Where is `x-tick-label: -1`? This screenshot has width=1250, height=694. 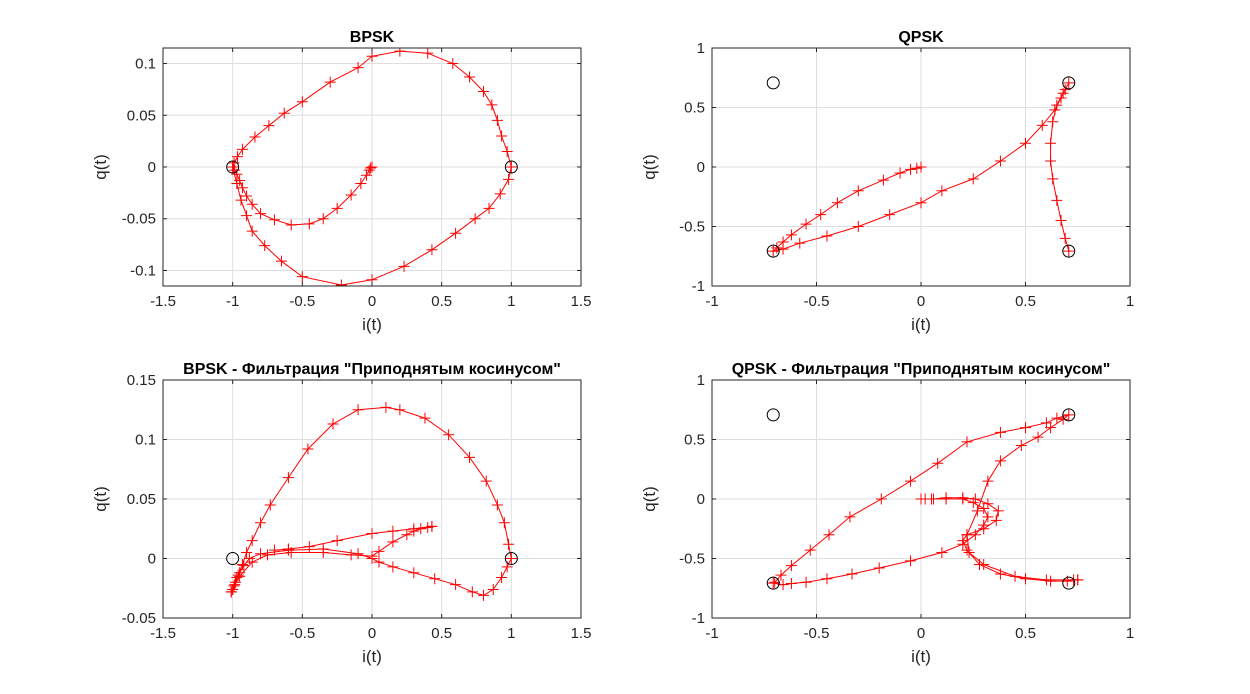
x-tick-label: -1 is located at coordinates (711, 633).